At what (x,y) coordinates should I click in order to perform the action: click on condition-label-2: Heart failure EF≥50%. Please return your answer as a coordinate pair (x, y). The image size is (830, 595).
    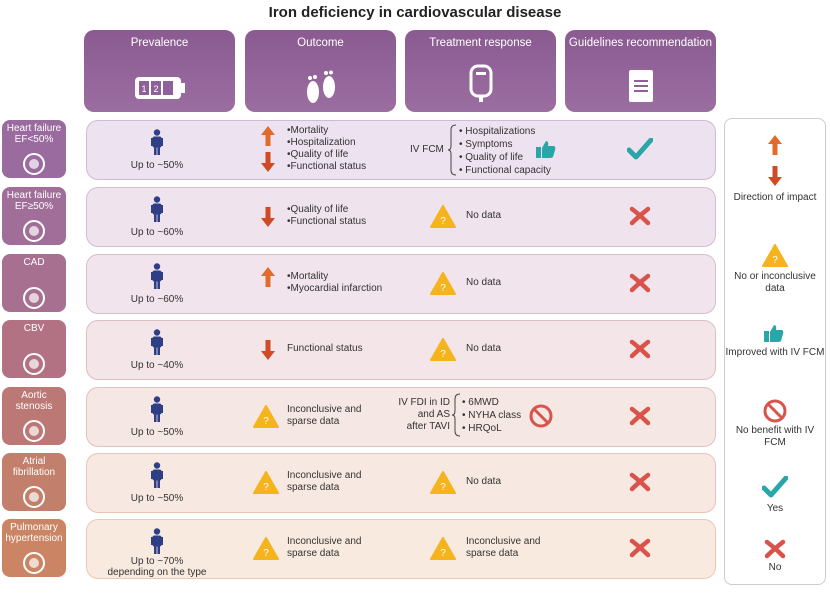
    Looking at the image, I should click on (34, 216).